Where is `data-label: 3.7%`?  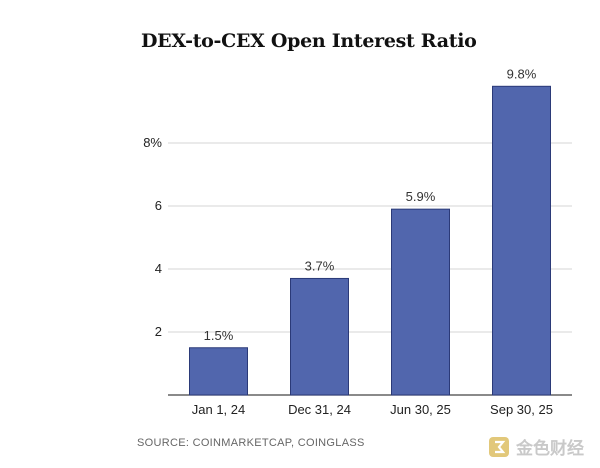 data-label: 3.7% is located at coordinates (320, 265).